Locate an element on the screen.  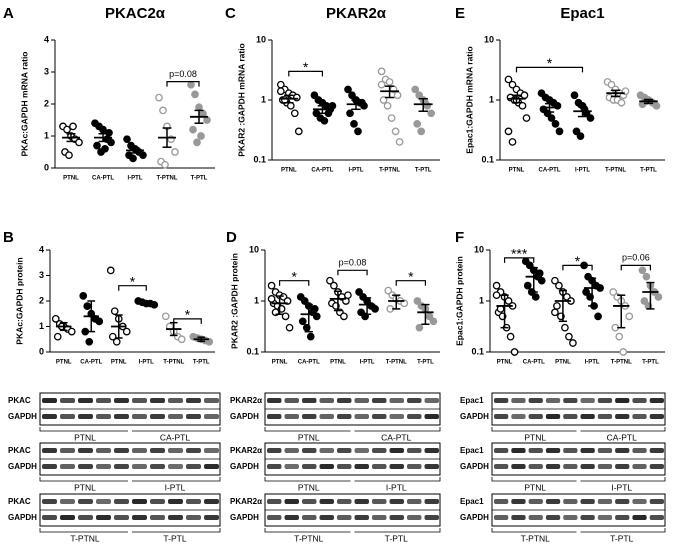
x-tick-label: CA-PTL is located at coordinates (550, 171).